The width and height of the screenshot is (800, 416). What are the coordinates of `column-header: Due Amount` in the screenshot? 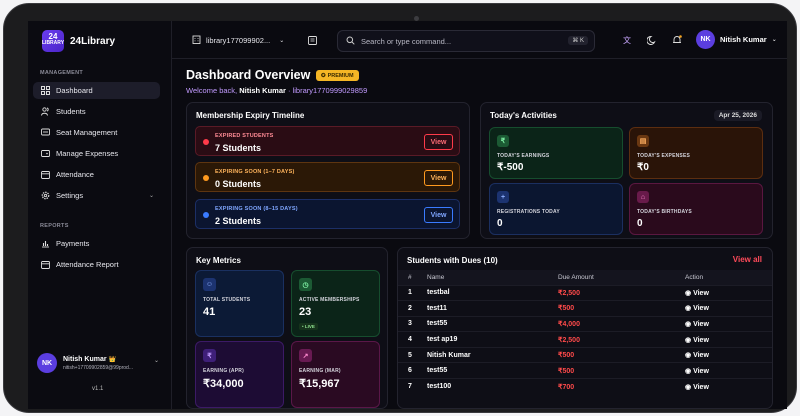 It's located at (621, 277).